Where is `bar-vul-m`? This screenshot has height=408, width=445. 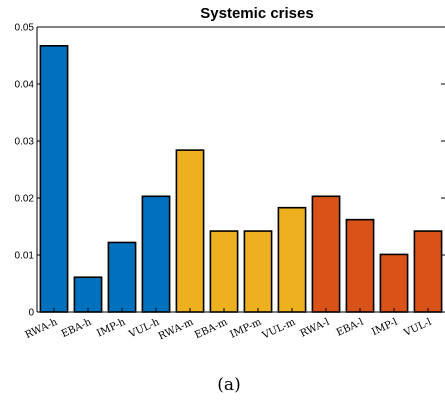 bar-vul-m is located at coordinates (292, 259).